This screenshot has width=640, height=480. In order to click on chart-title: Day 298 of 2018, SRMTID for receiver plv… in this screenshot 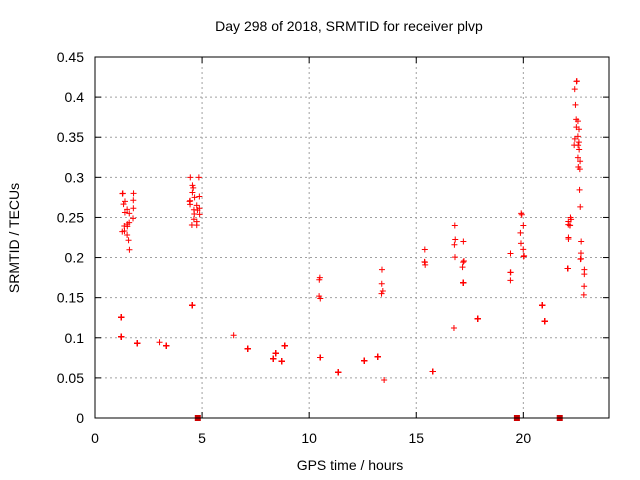, I will do `click(349, 26)`.